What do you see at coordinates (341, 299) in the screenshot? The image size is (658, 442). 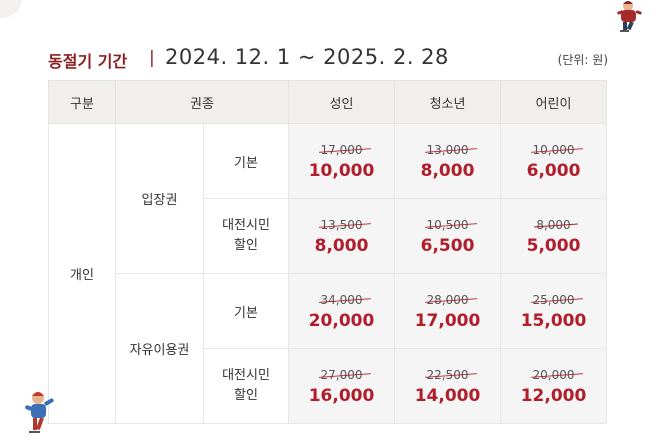 I see `original-price: 34,000` at bounding box center [341, 299].